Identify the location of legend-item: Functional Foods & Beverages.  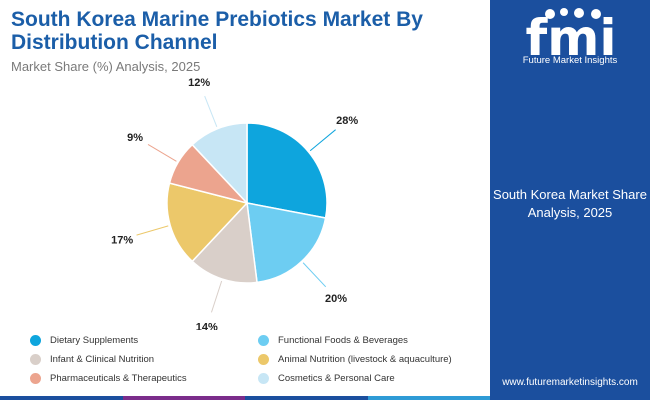
(369, 340).